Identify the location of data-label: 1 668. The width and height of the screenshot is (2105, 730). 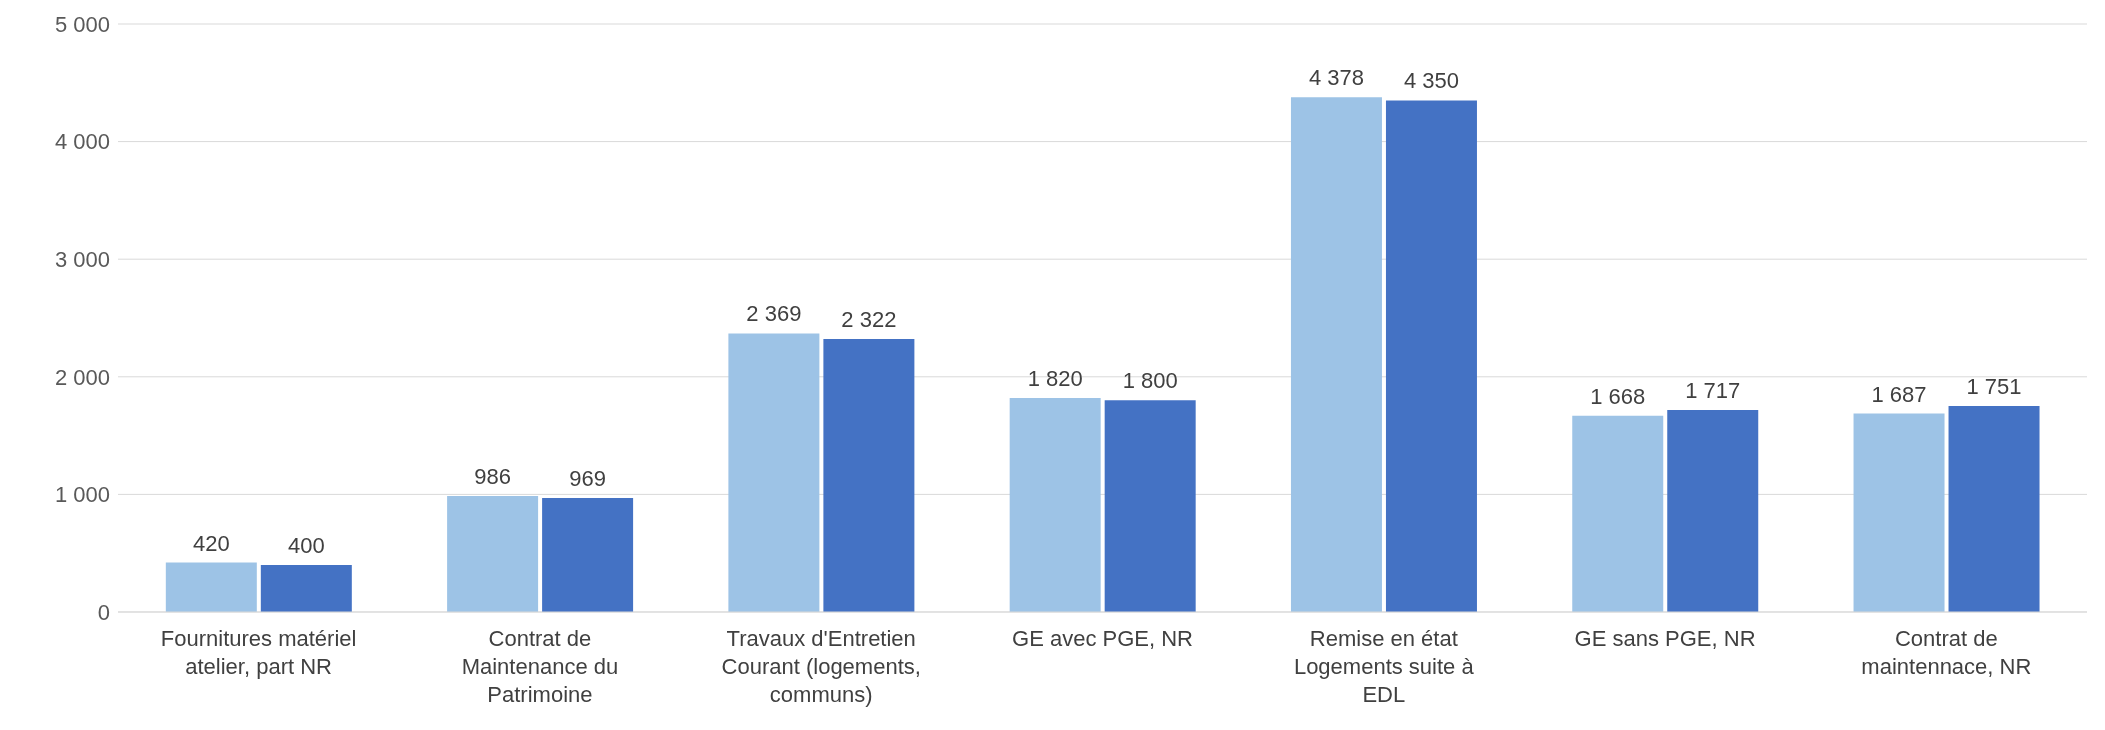
(1618, 396).